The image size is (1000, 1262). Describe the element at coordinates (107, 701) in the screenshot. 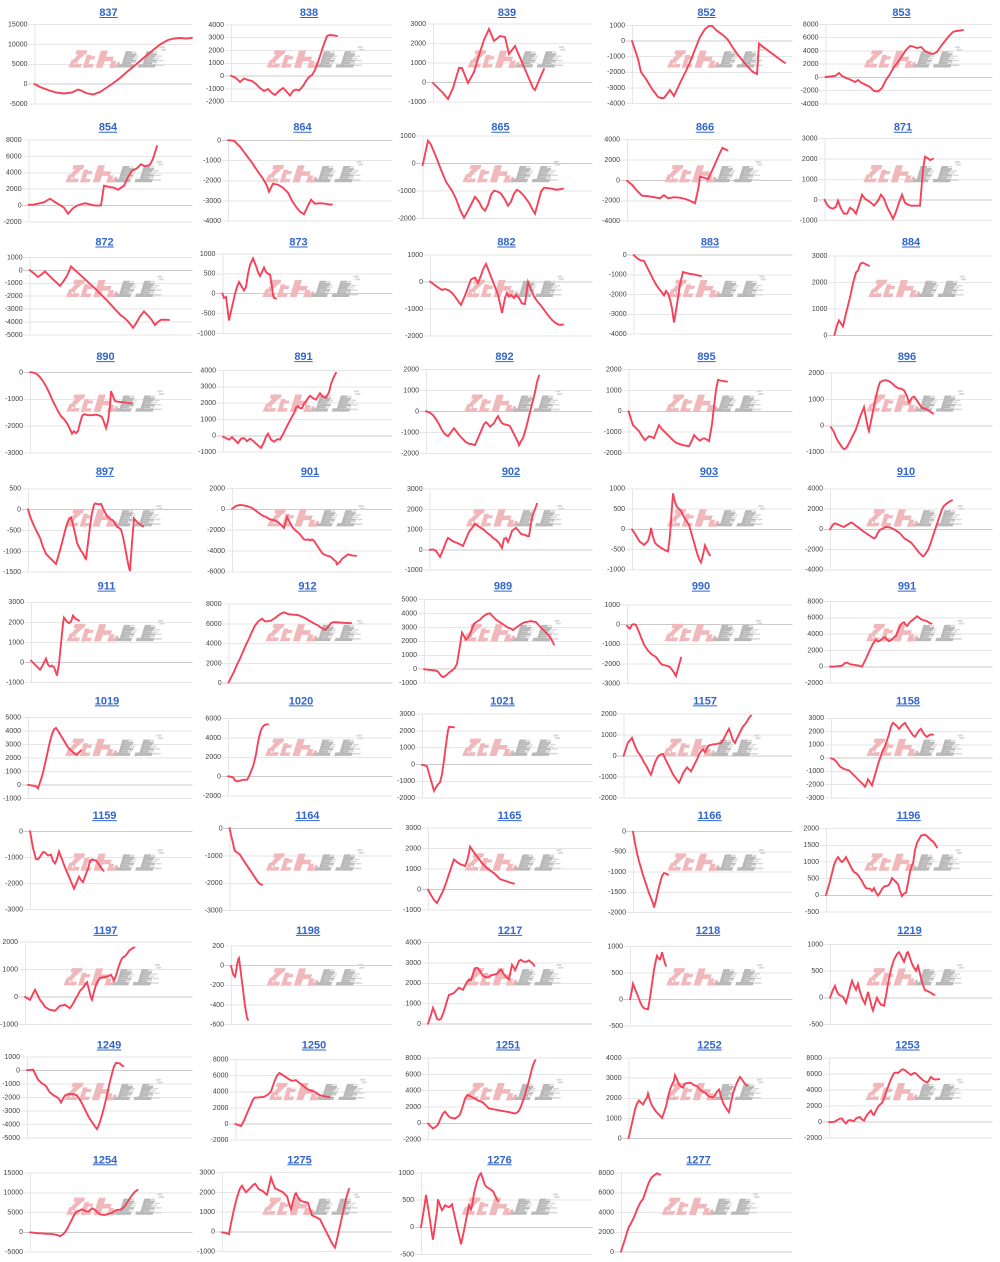

I see `svg-text: 1019` at that location.